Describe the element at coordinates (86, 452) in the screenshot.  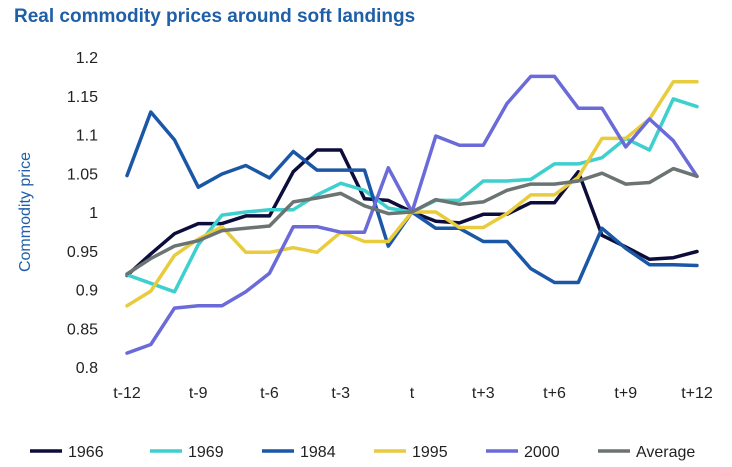
I see `legend-label-1966: 1966` at that location.